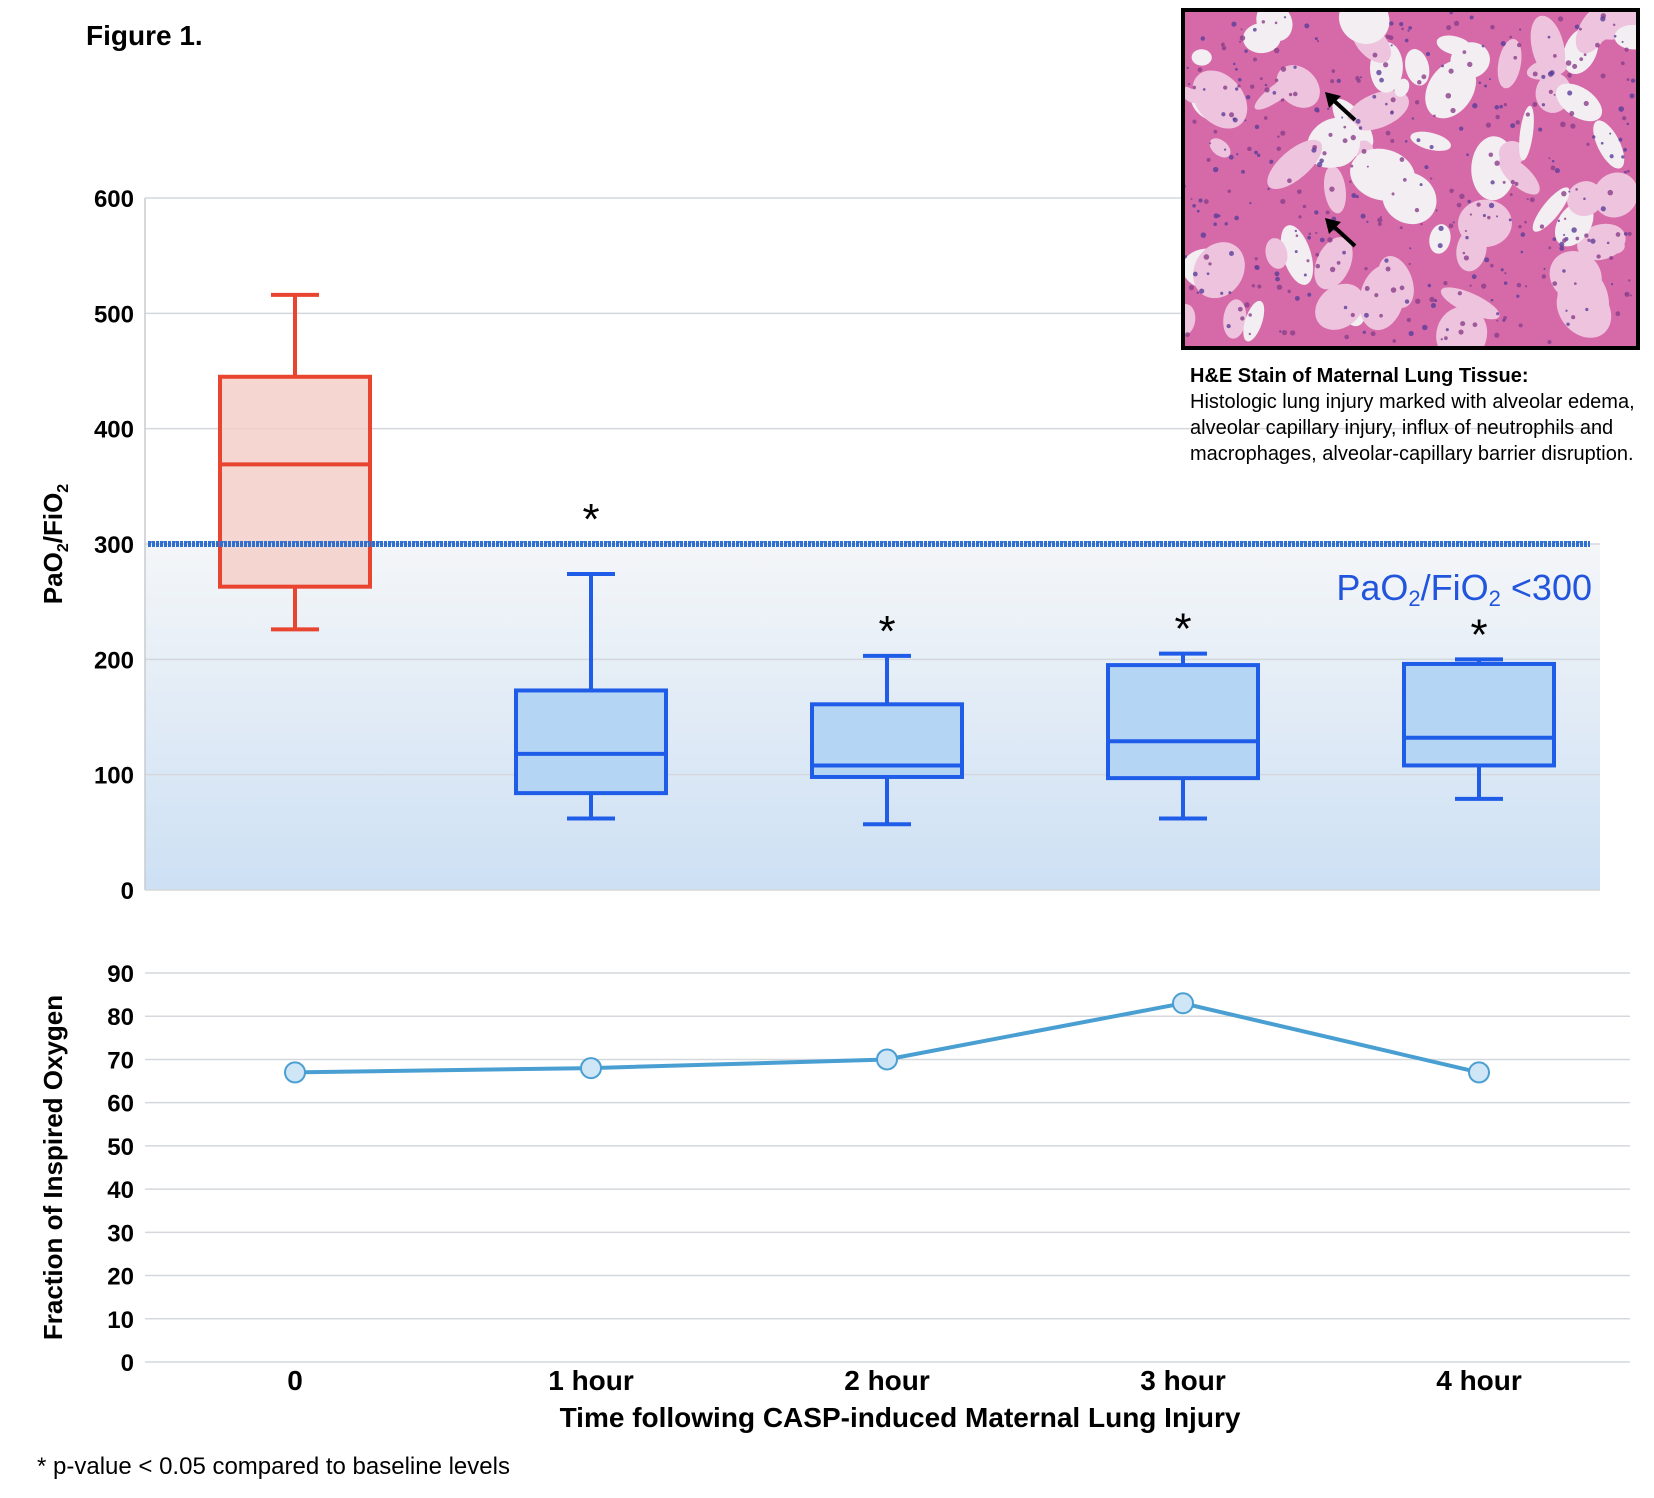  I want to click on arrow-head-icon, so click(1333, 100).